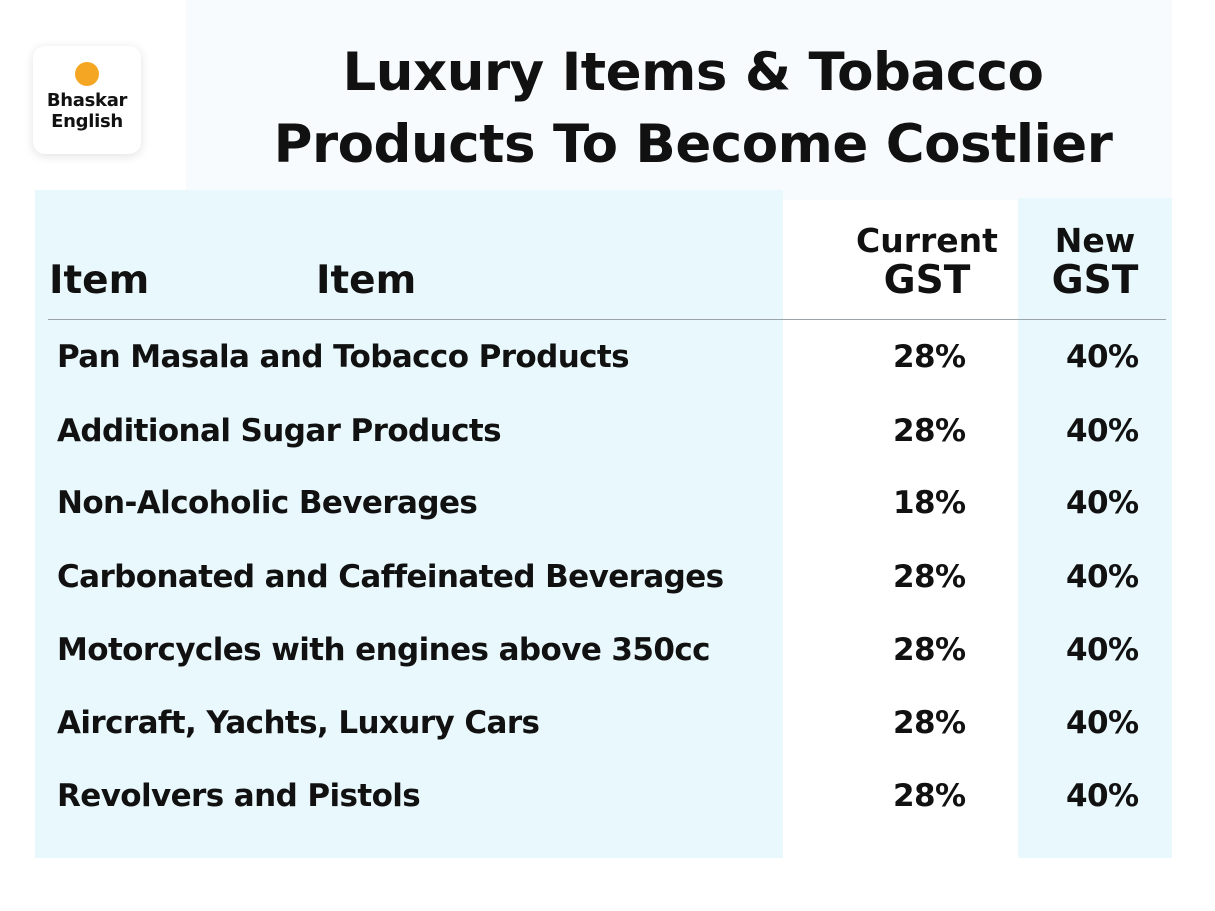 The height and width of the screenshot is (911, 1215). Describe the element at coordinates (927, 280) in the screenshot. I see `header-current-bottom: GST` at that location.